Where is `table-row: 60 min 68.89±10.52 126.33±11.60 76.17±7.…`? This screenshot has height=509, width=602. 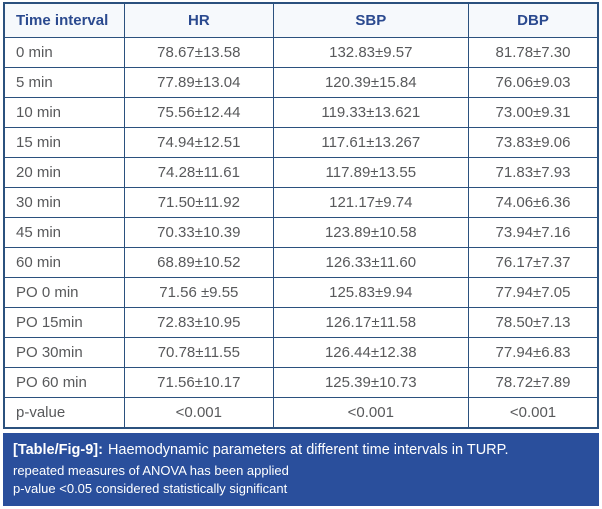
table-row: 60 min 68.89±10.52 126.33±11.60 76.17±7.… is located at coordinates (301, 262).